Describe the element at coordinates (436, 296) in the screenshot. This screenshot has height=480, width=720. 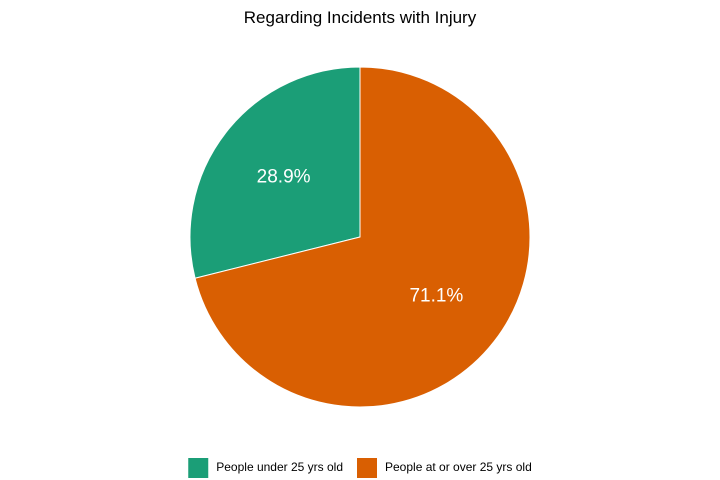
I see `pie-slice-label-1: 71.1%` at that location.